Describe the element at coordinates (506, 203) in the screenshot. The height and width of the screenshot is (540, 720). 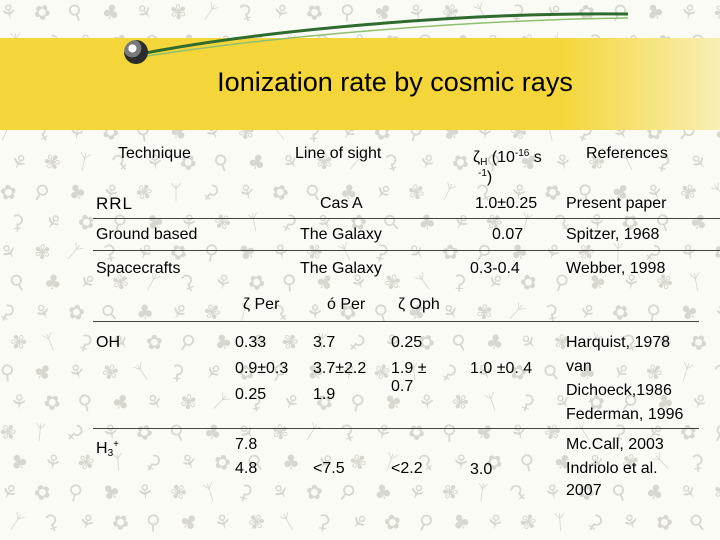
I see `row-rrl-rate: 1.0±0.25` at that location.